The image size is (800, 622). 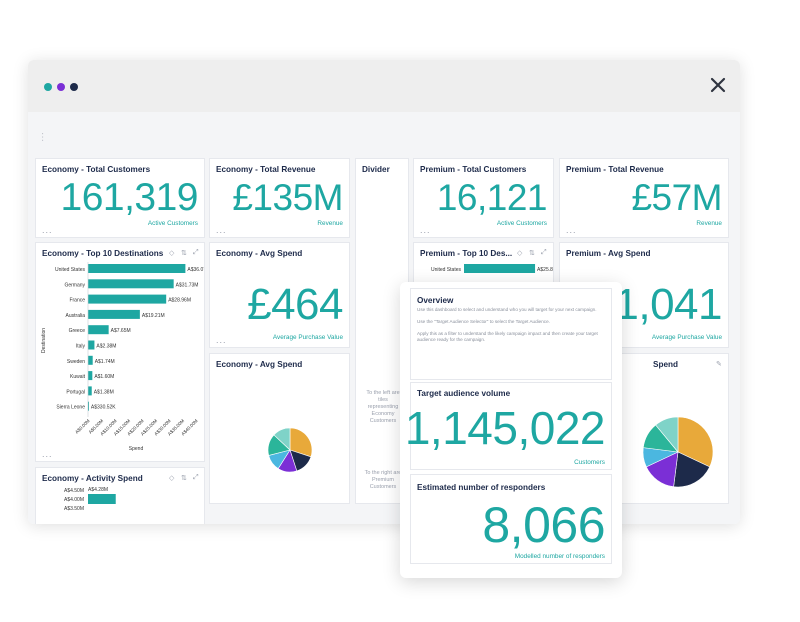 What do you see at coordinates (287, 197) in the screenshot?
I see `kpi-value: £135M` at bounding box center [287, 197].